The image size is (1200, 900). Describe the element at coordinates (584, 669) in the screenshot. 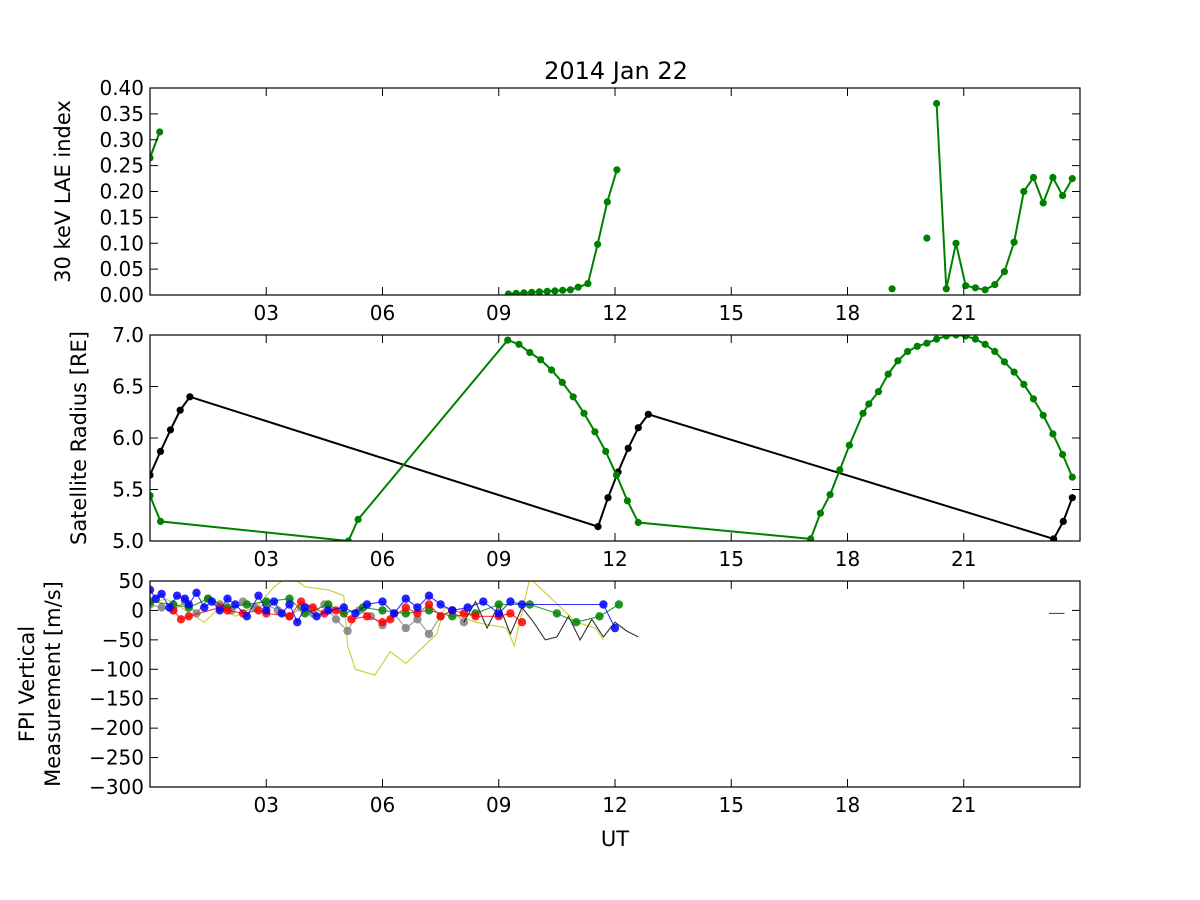

I see `y-tick: −100` at that location.